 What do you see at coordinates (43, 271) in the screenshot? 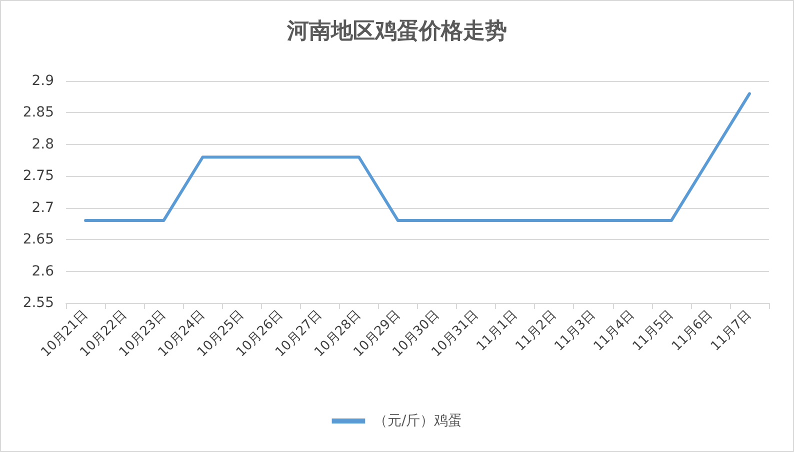
I see `y-tick-label: 2.6` at bounding box center [43, 271].